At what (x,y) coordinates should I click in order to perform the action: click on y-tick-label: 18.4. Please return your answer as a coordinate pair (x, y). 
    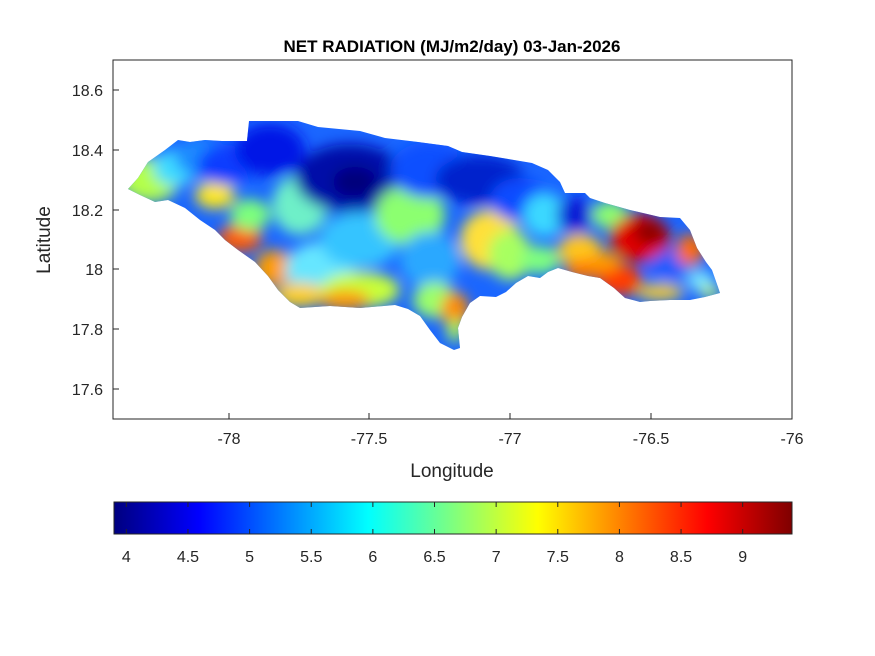
    Looking at the image, I should click on (87, 151).